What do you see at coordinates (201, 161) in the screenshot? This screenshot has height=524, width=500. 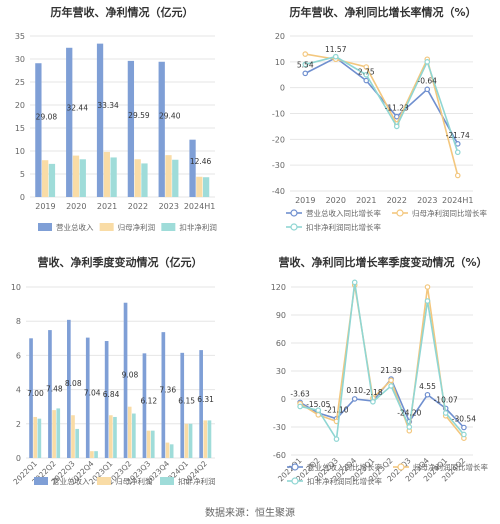 I see `bar-data-label: 12.46` at bounding box center [201, 161].